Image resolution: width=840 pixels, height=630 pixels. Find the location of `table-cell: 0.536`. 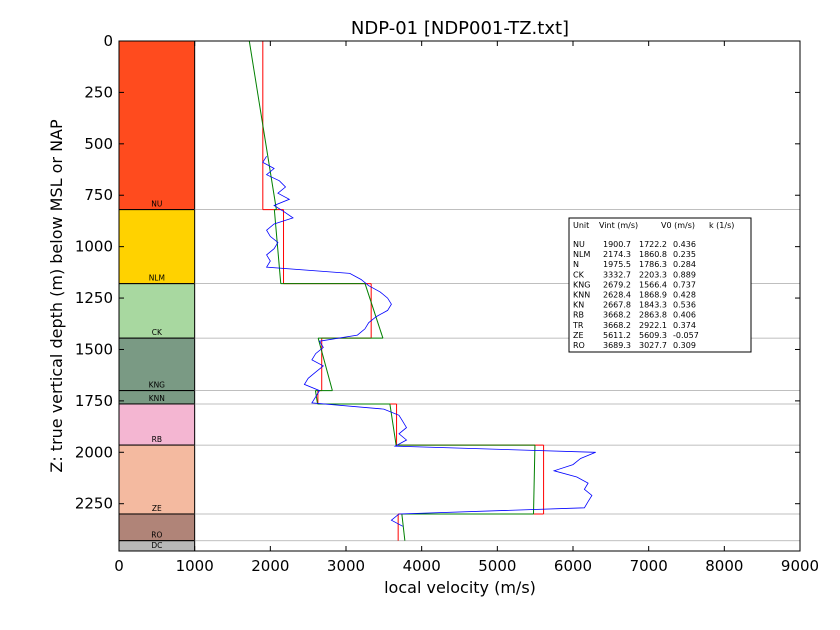

table-cell: 0.536 is located at coordinates (684, 305).